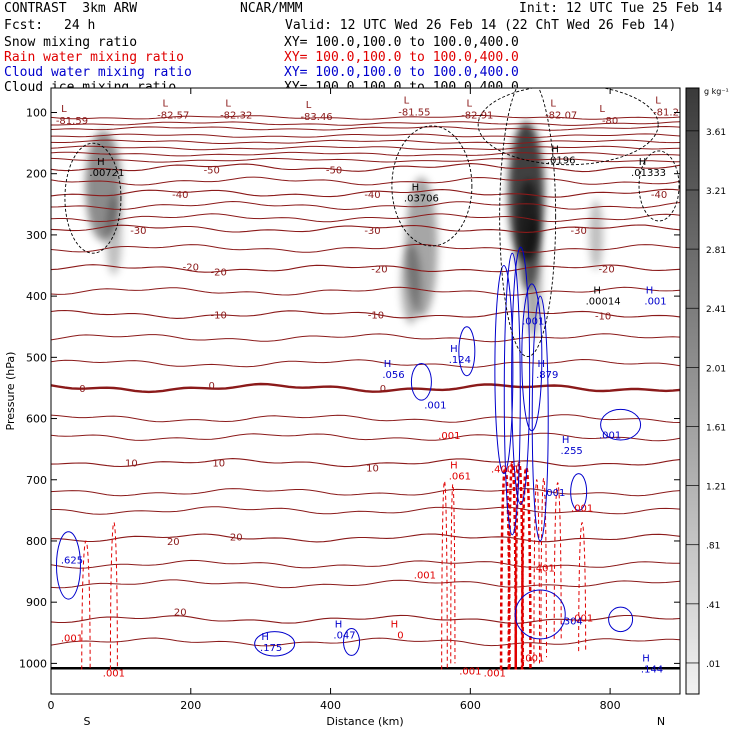 The height and width of the screenshot is (740, 740). What do you see at coordinates (716, 192) in the screenshot?
I see `colorbar-label-1: 3.21` at bounding box center [716, 192].